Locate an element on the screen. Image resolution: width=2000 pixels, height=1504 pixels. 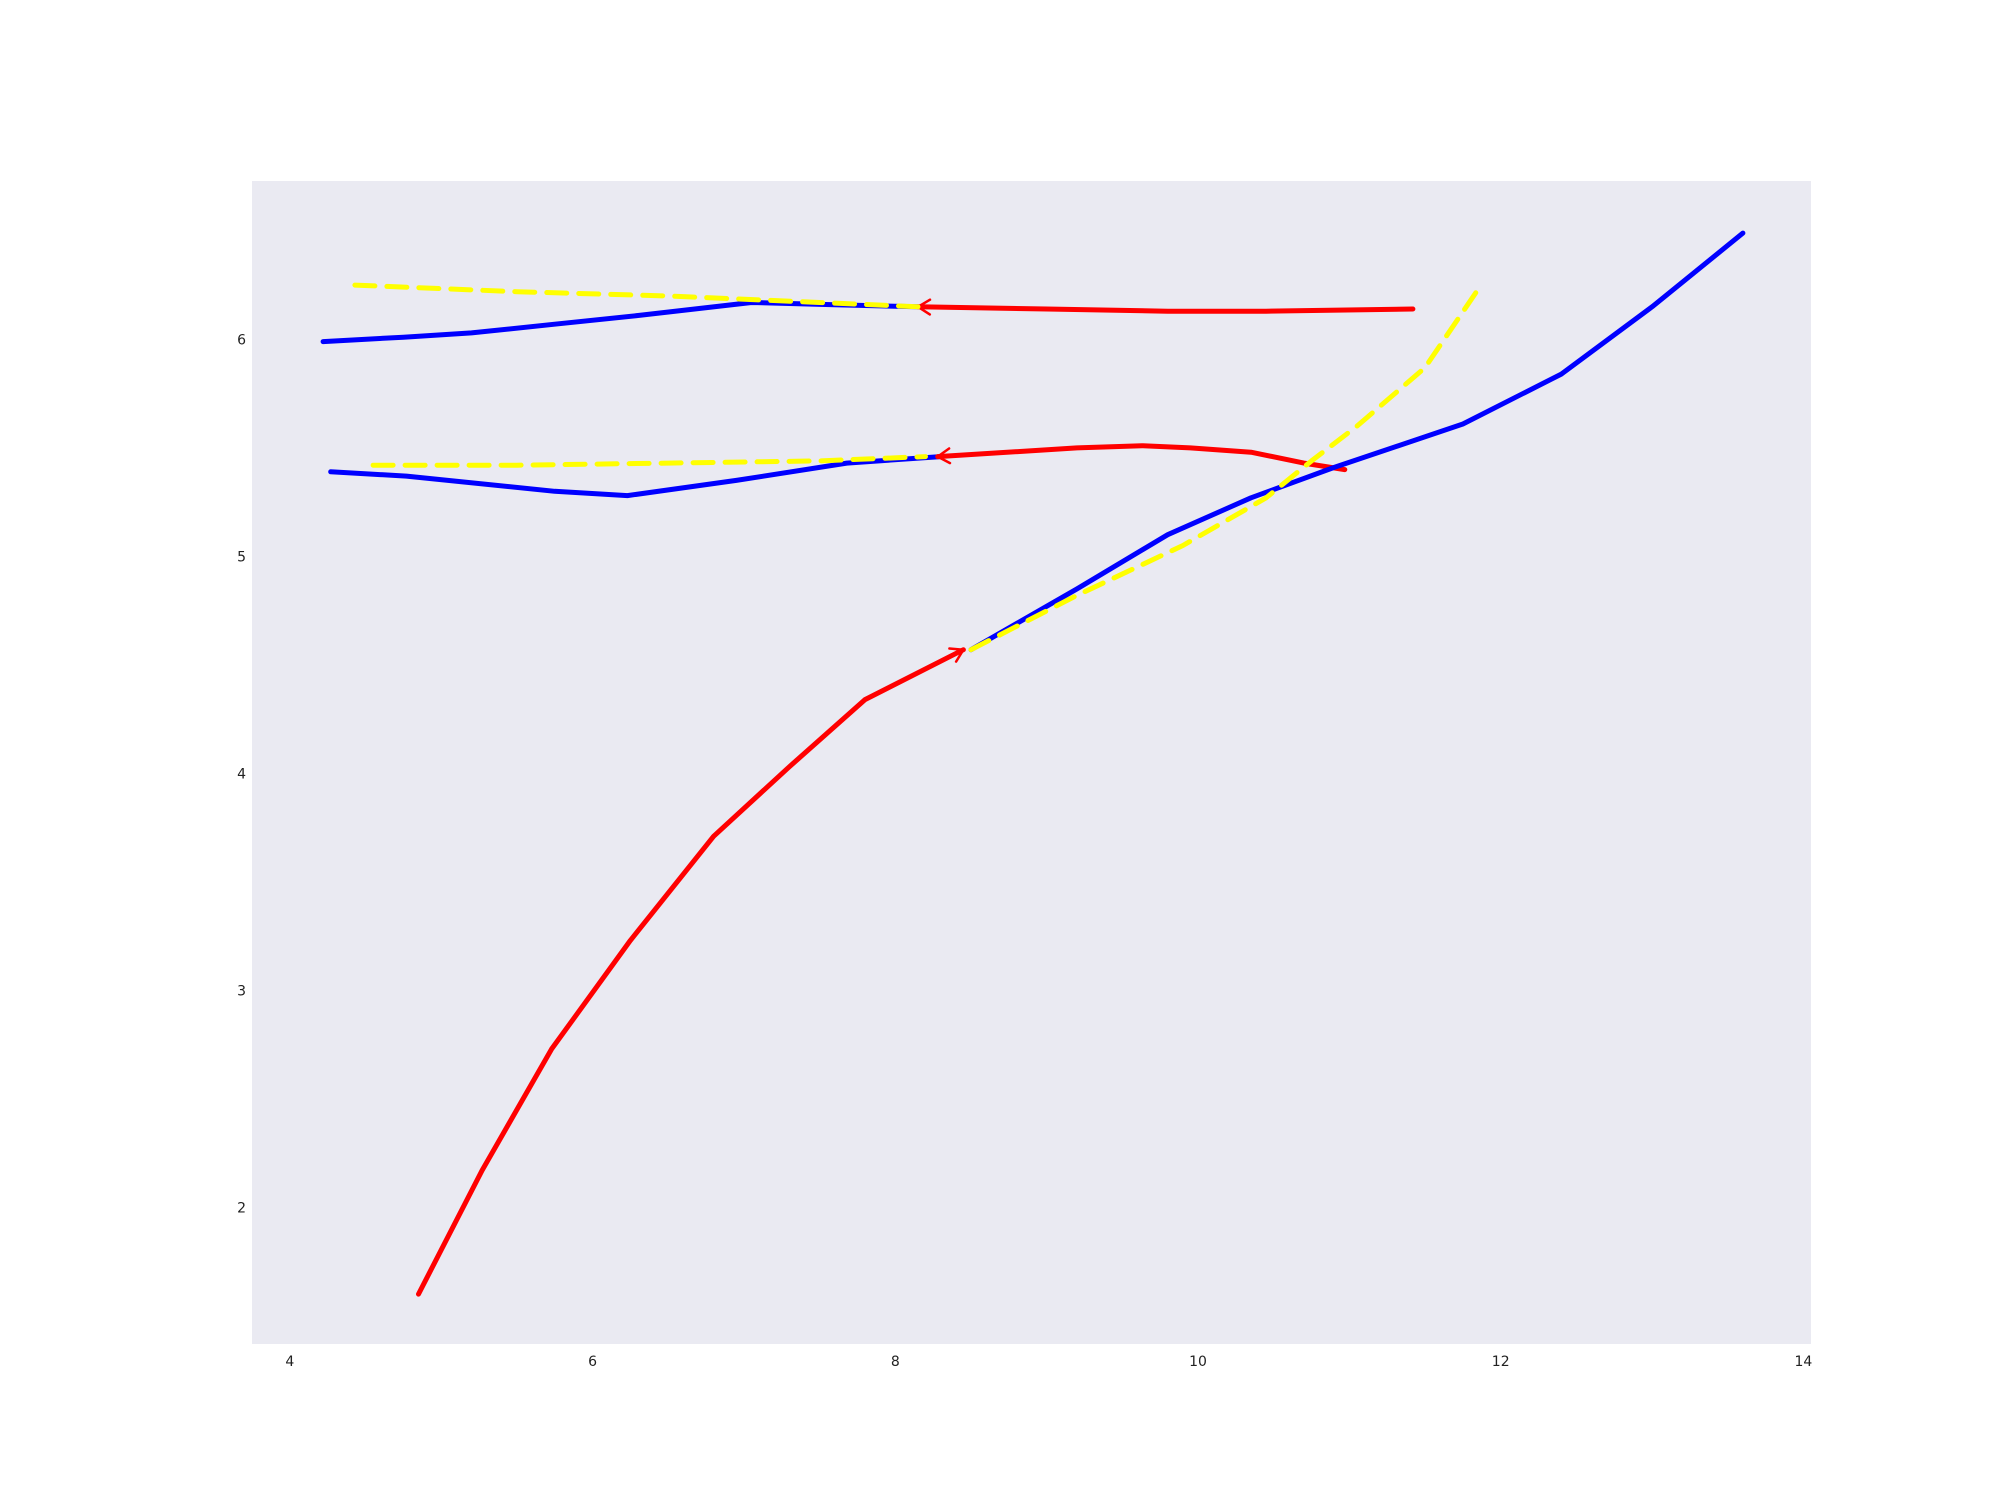
series-middle-trend is located at coordinates (649, 461).